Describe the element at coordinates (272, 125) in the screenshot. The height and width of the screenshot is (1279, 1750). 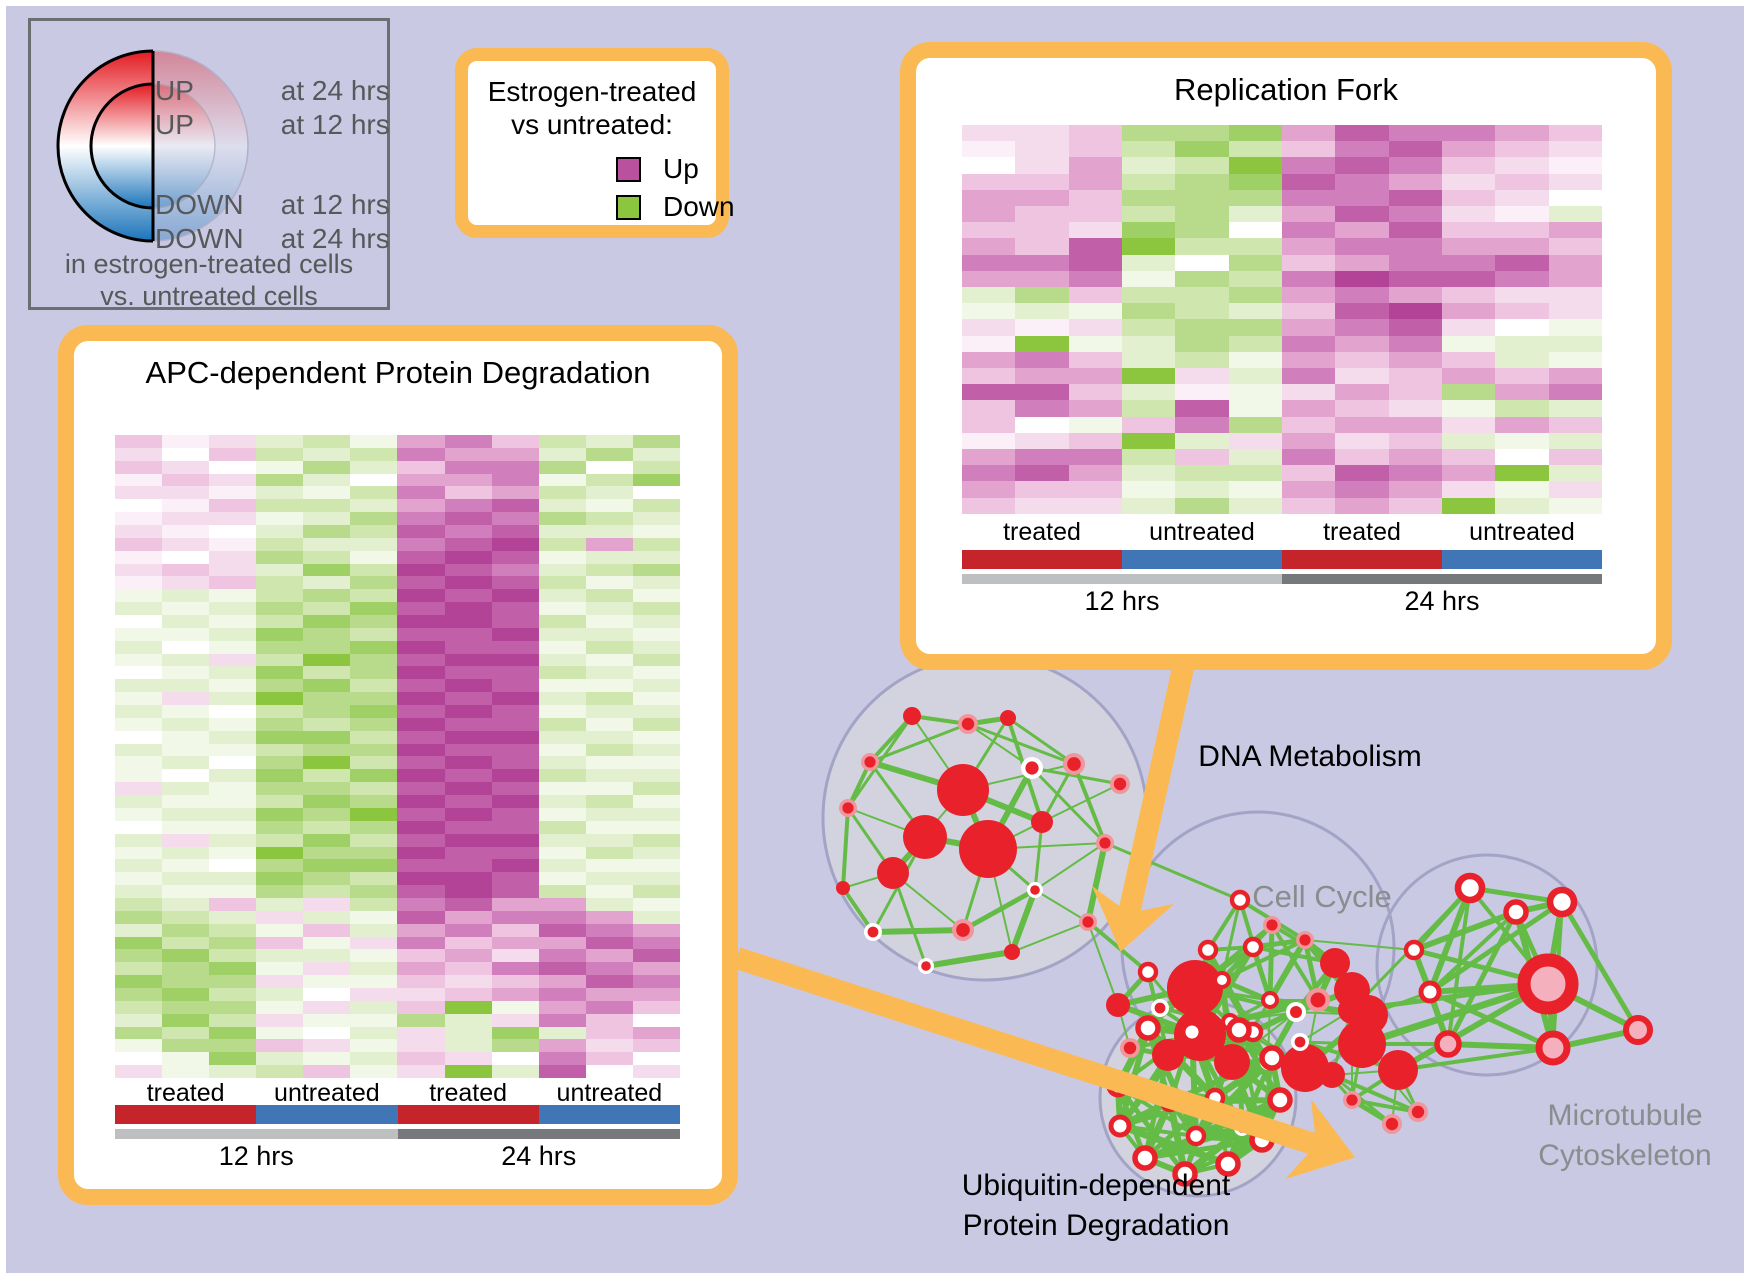
I see `legend-row-up12: UP at 12 hrs` at that location.